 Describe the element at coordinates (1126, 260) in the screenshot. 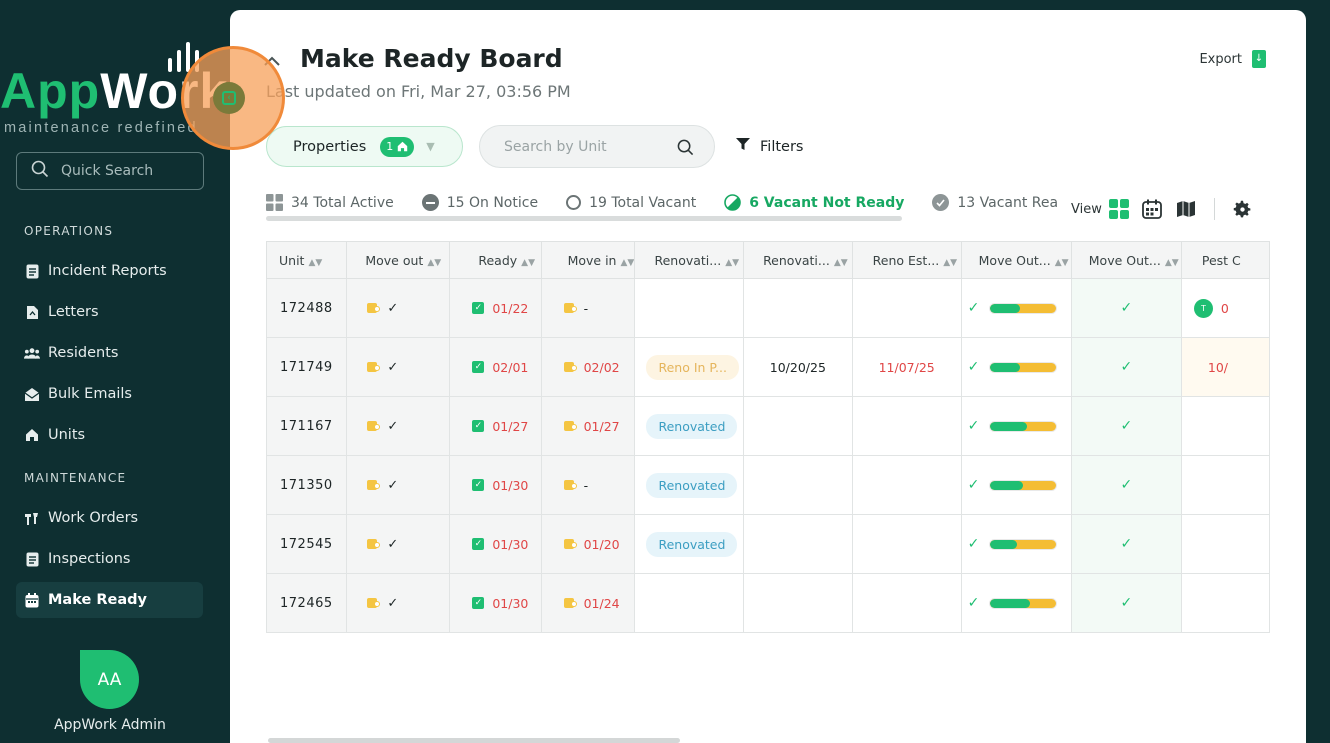

I see `column-header-move-out-check: Move Out... ▲▼` at that location.